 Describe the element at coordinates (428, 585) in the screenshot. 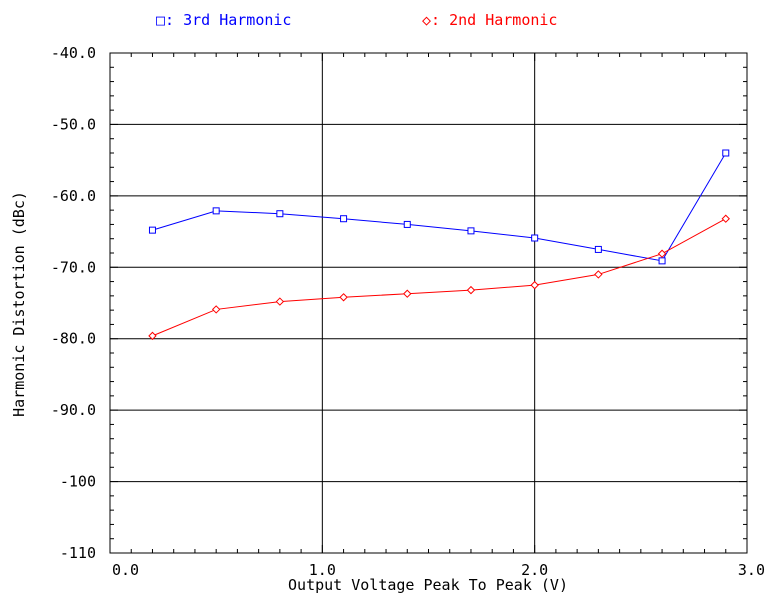

I see `x-axis-label: Output Voltage Peak To Peak (V)` at that location.